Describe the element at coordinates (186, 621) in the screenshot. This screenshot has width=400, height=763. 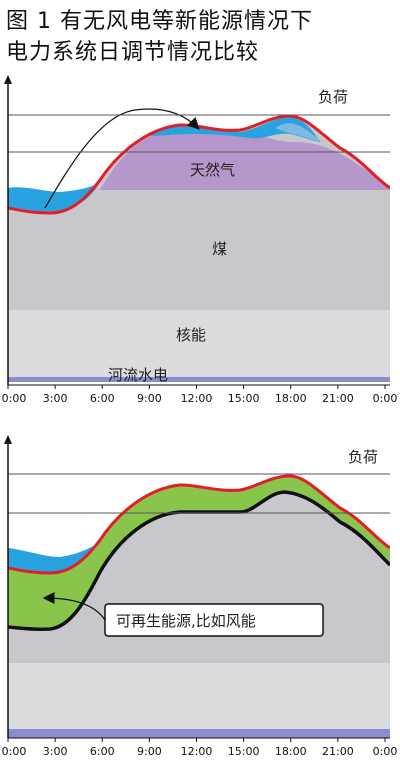
I see `label-renewable: 可再生能源,比如风能` at that location.